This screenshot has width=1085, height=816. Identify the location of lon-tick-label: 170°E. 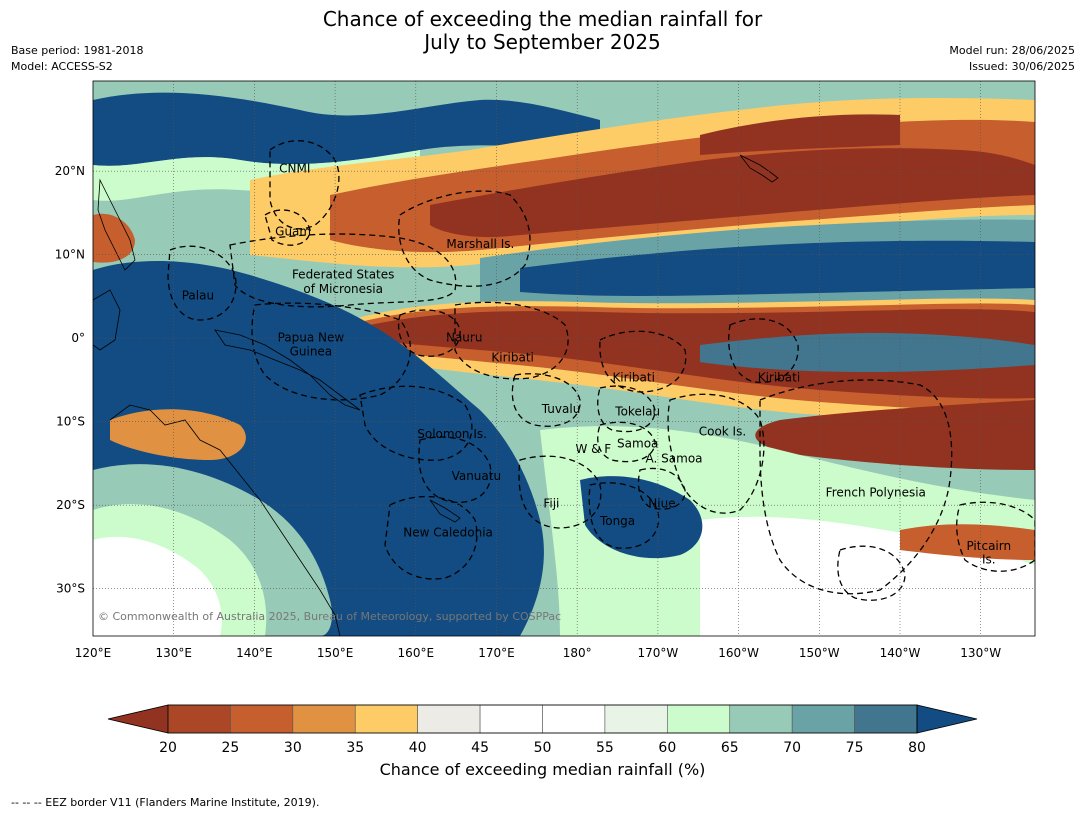
(496, 653).